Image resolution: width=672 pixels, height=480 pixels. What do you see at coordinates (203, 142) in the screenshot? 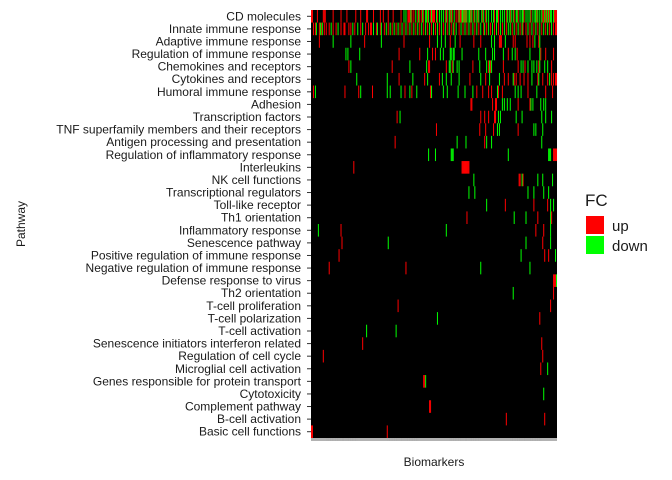
I see `y-tick-label: Antigen processing and presentation` at bounding box center [203, 142].